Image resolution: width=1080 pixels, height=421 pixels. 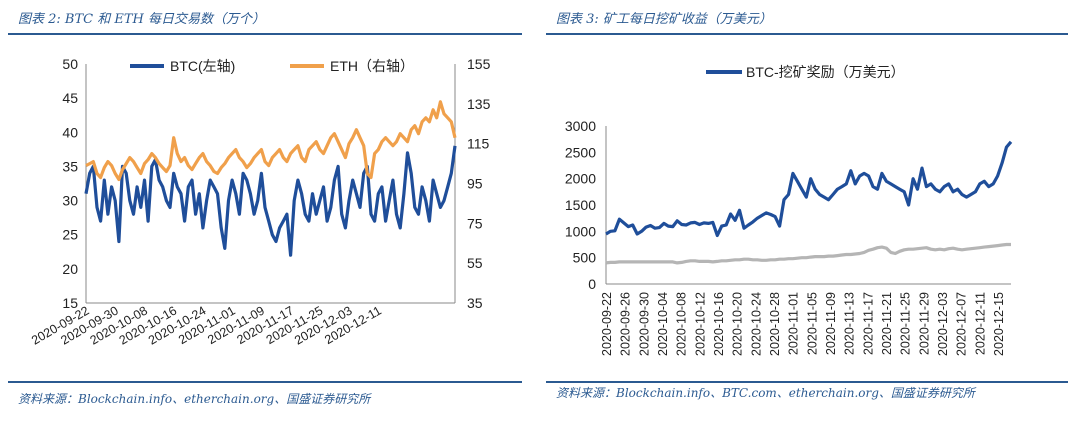 I want to click on chart-title: 图表 3: 矿工每日挖矿收益（万美元）, so click(x=664, y=19).